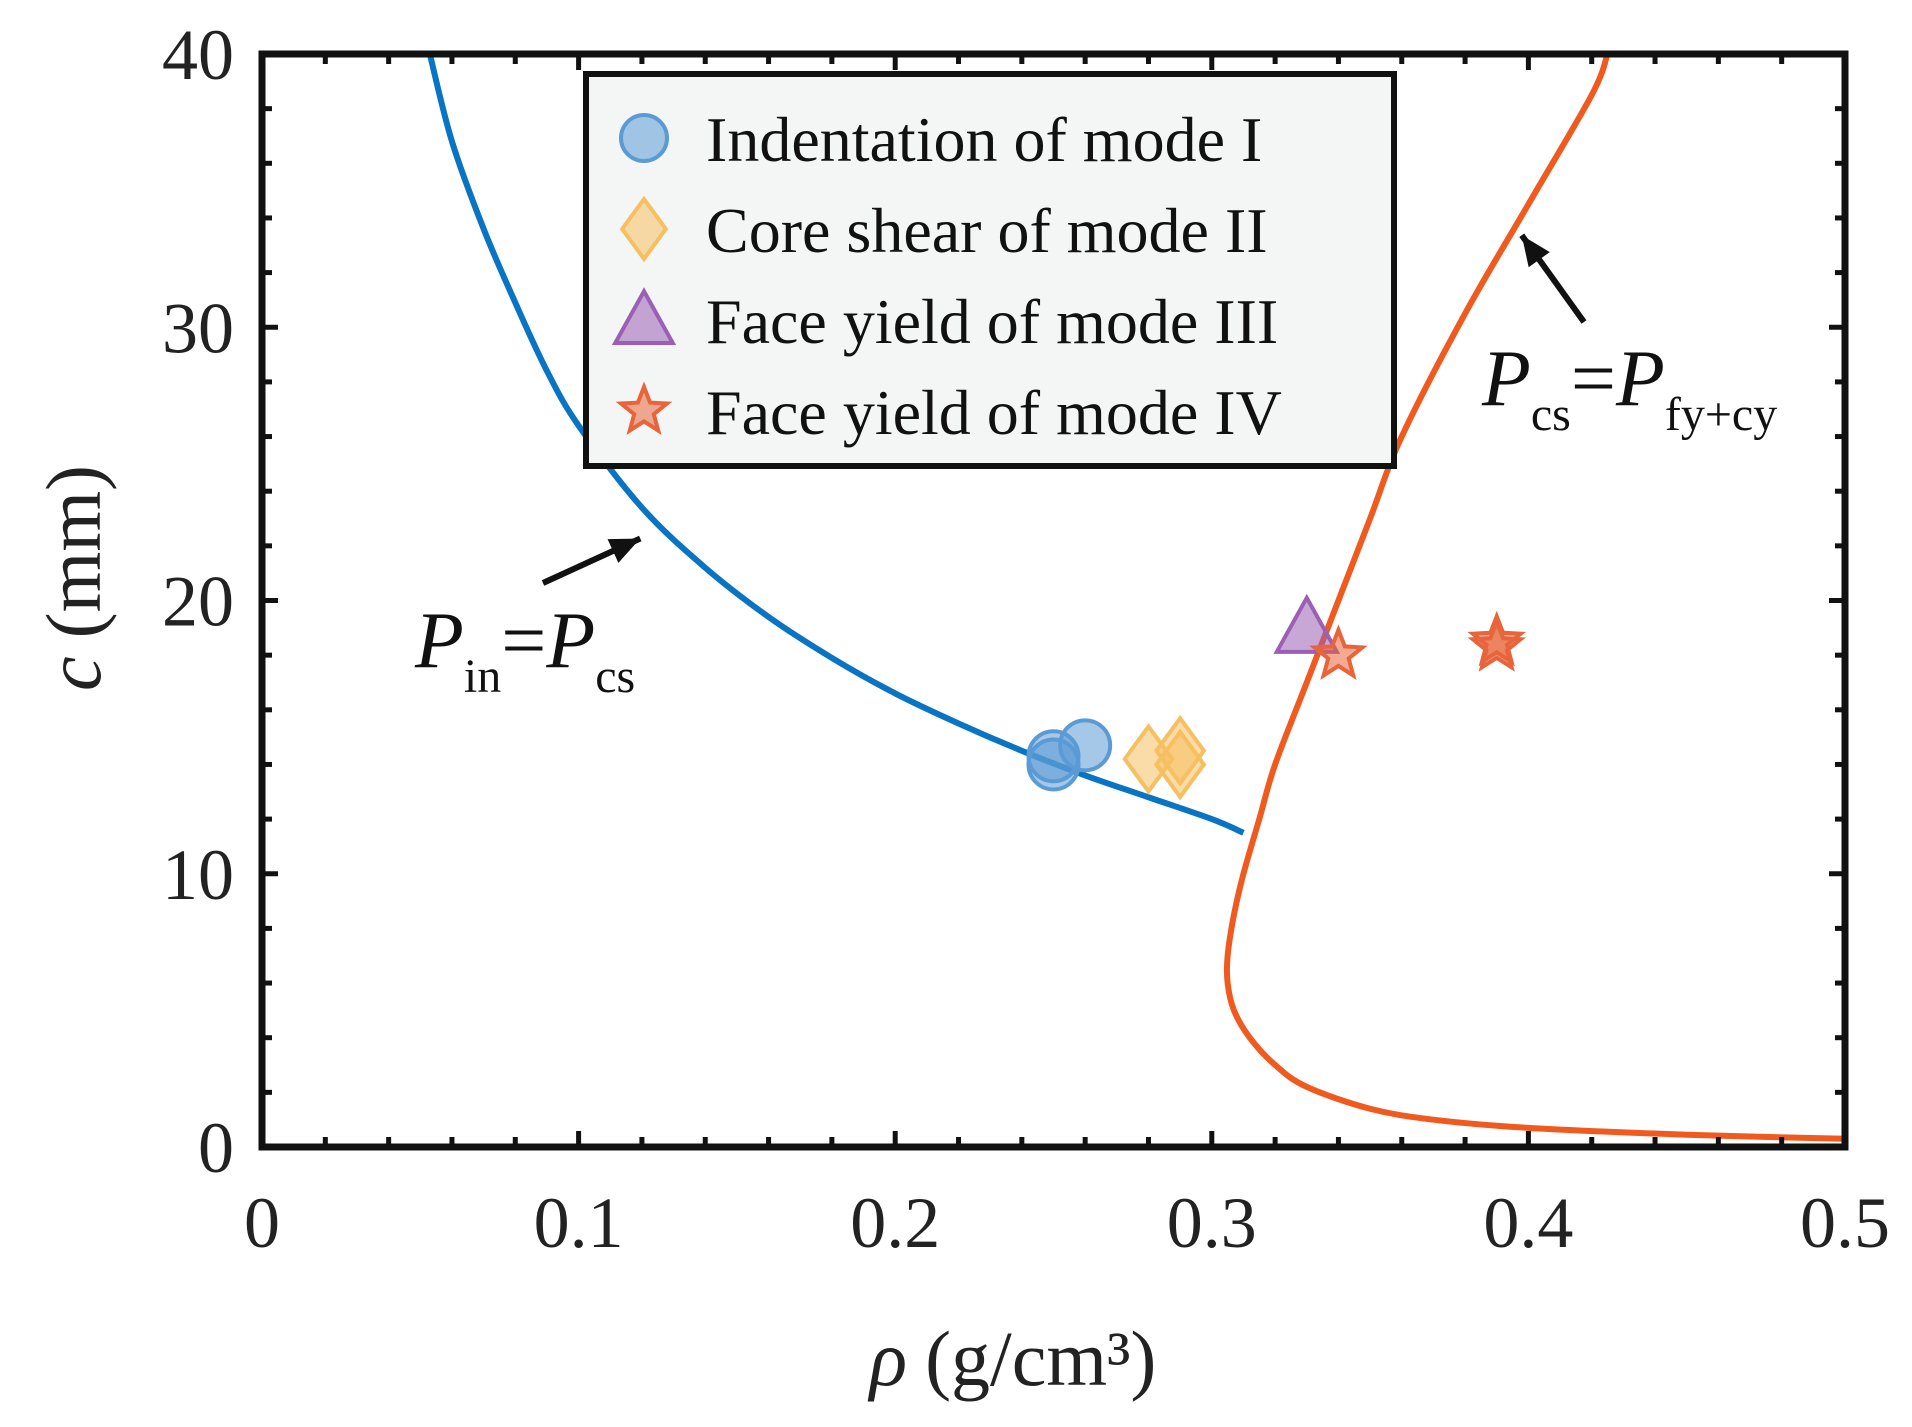  I want to click on legend-item: Face yield of mode III, so click(944, 321).